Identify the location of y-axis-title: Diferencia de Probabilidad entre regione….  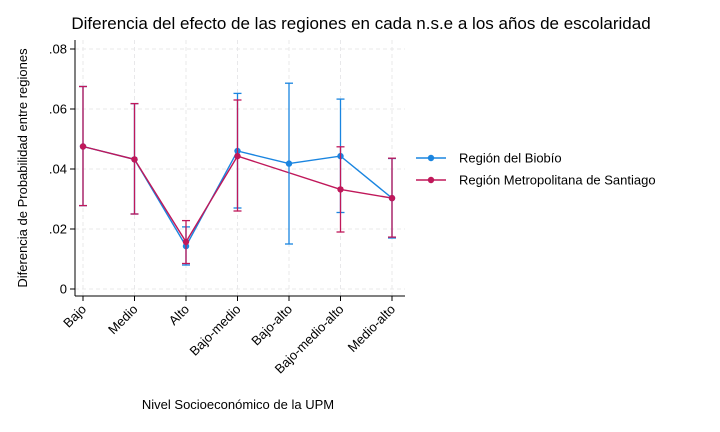
(22, 168).